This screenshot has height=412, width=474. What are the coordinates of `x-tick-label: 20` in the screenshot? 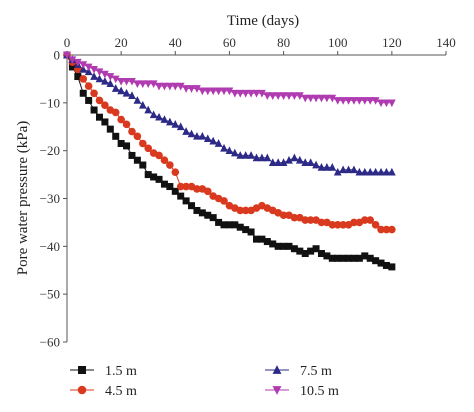 It's located at (121, 42).